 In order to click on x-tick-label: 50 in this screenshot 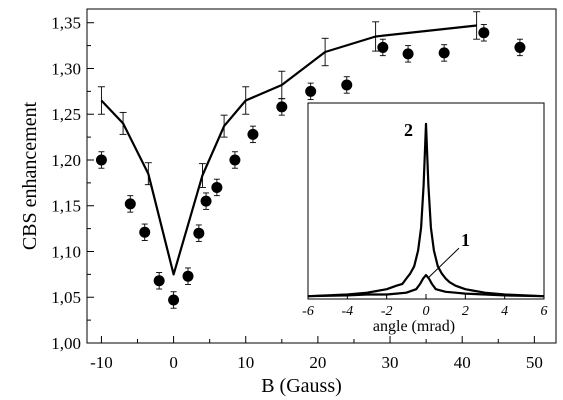, I will do `click(534, 362)`.